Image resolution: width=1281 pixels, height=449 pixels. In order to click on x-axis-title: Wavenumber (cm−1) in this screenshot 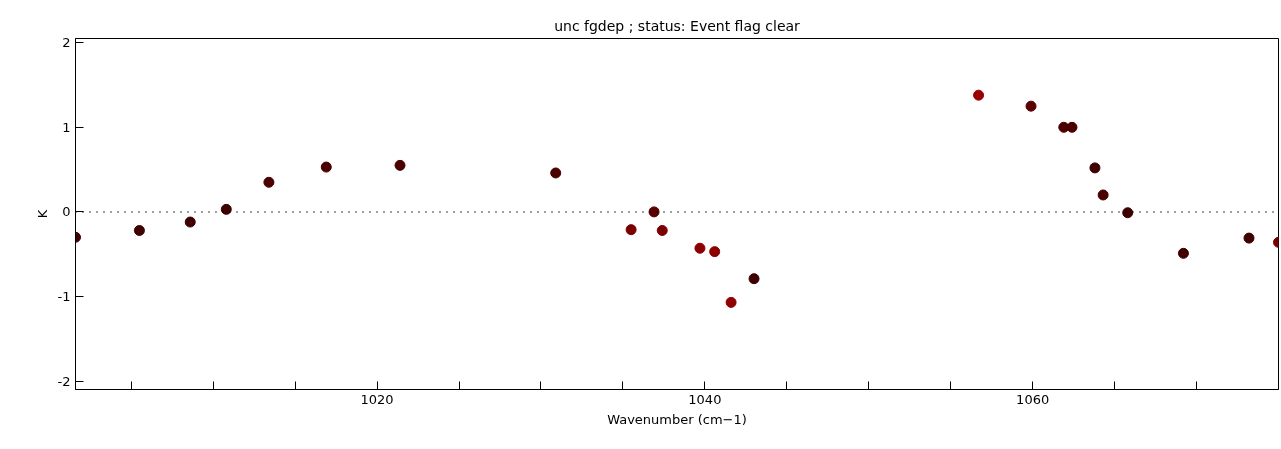, I will do `click(677, 419)`.